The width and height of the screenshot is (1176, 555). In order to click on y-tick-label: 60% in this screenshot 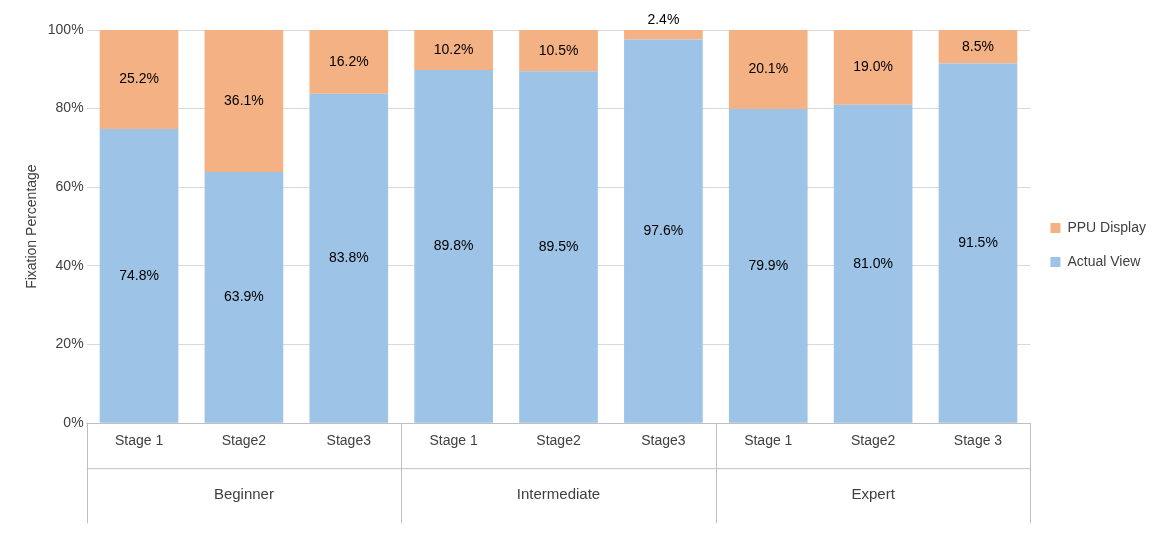, I will do `click(69, 186)`.